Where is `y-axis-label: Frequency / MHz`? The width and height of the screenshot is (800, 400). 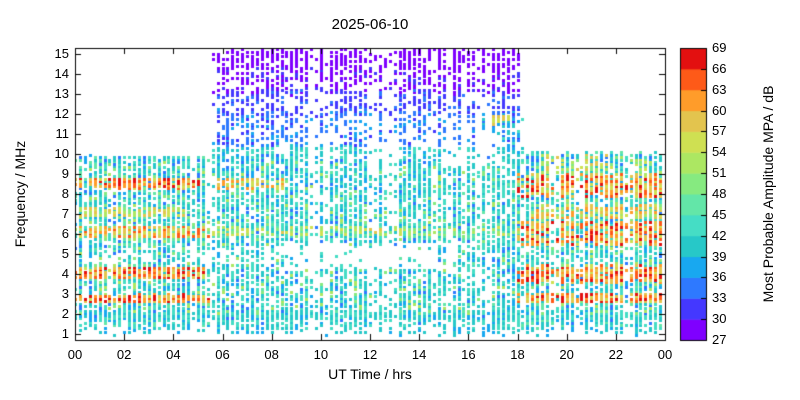 y-axis-label: Frequency / MHz is located at coordinates (20, 194).